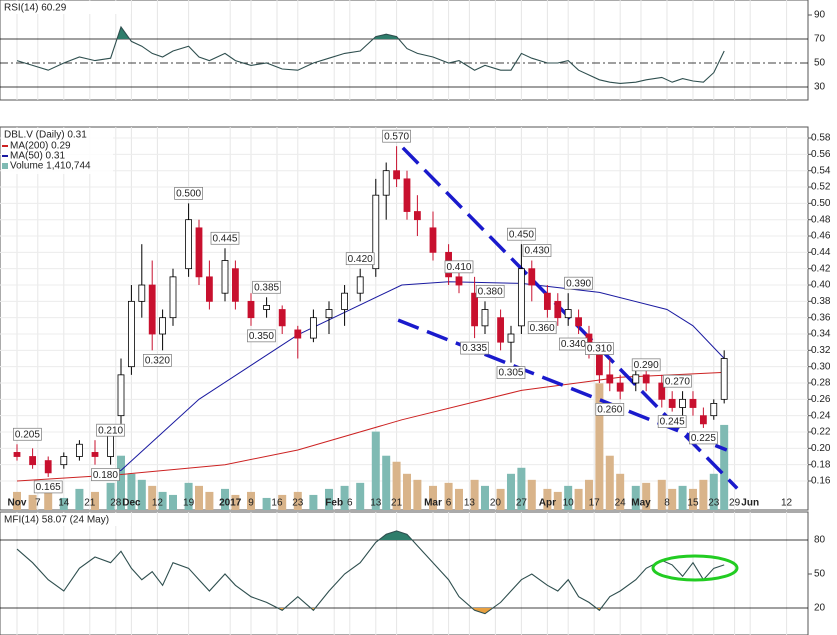  Describe the element at coordinates (376, 503) in the screenshot. I see `x-tick-label: 13` at that location.